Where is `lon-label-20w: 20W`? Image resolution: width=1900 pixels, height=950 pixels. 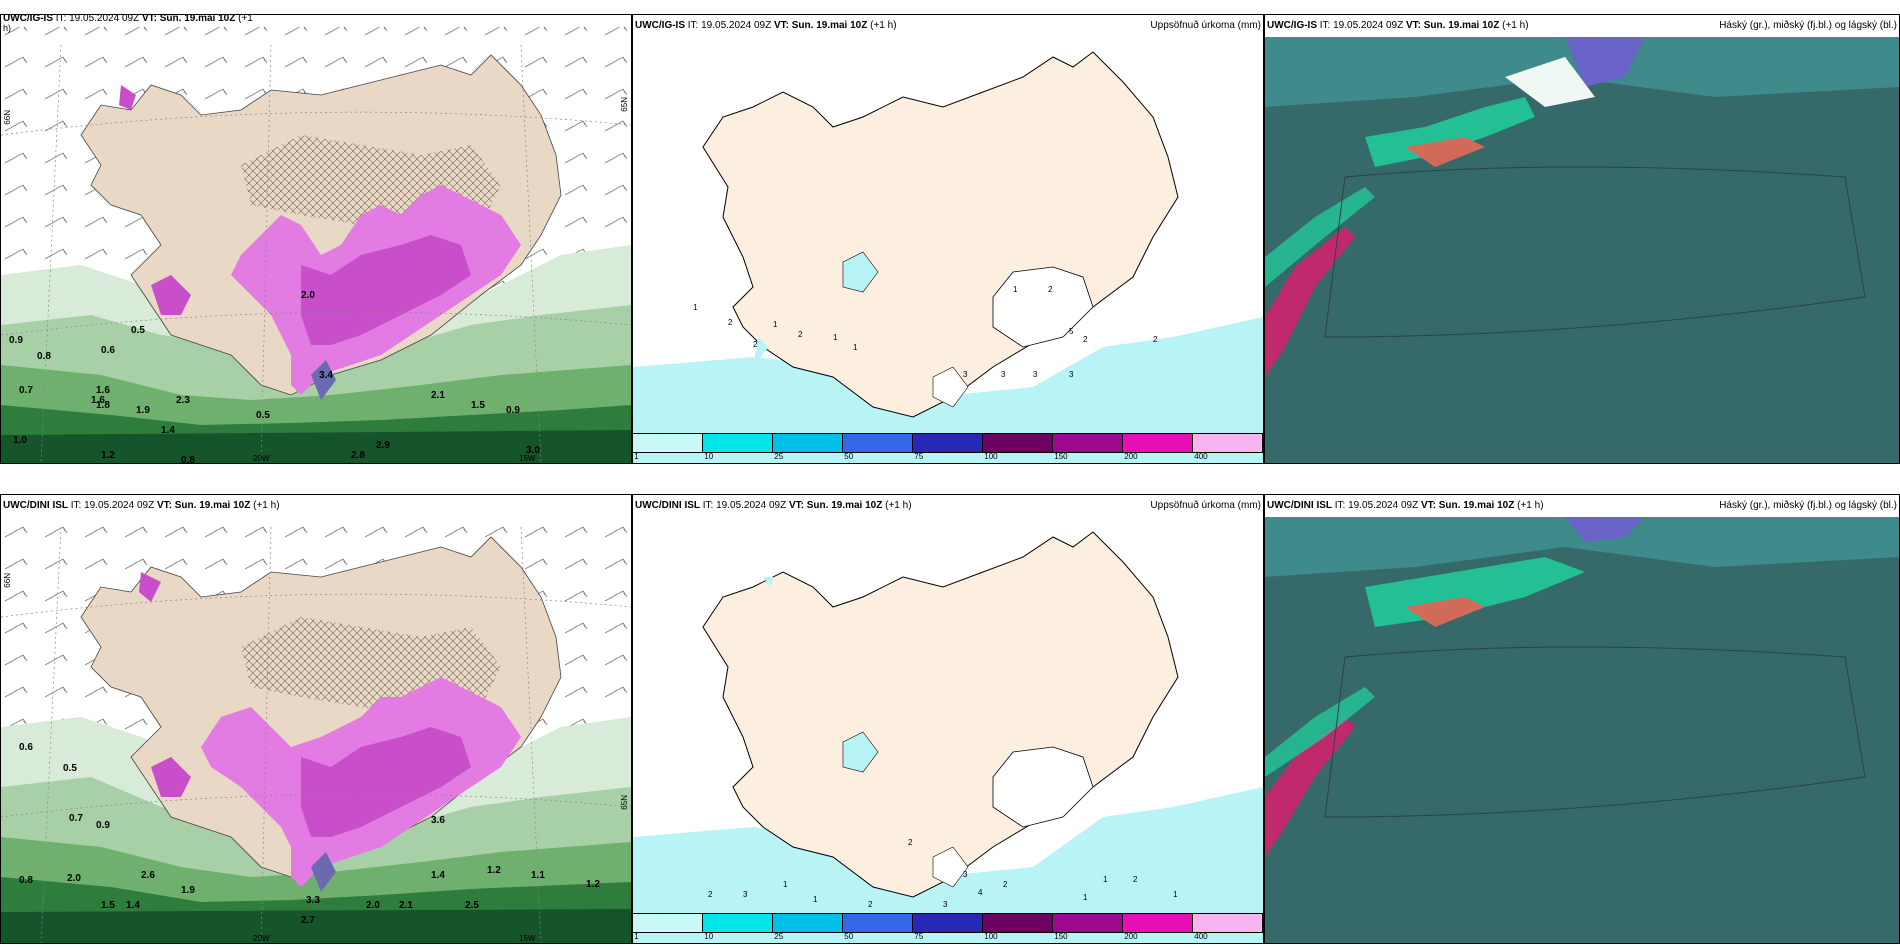 lon-label-20w: 20W is located at coordinates (261, 938).